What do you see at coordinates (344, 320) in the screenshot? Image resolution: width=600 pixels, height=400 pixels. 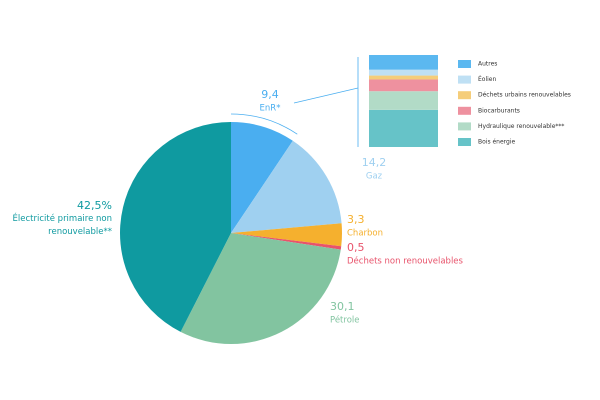 I see `category-label: Pétrole` at bounding box center [344, 320].